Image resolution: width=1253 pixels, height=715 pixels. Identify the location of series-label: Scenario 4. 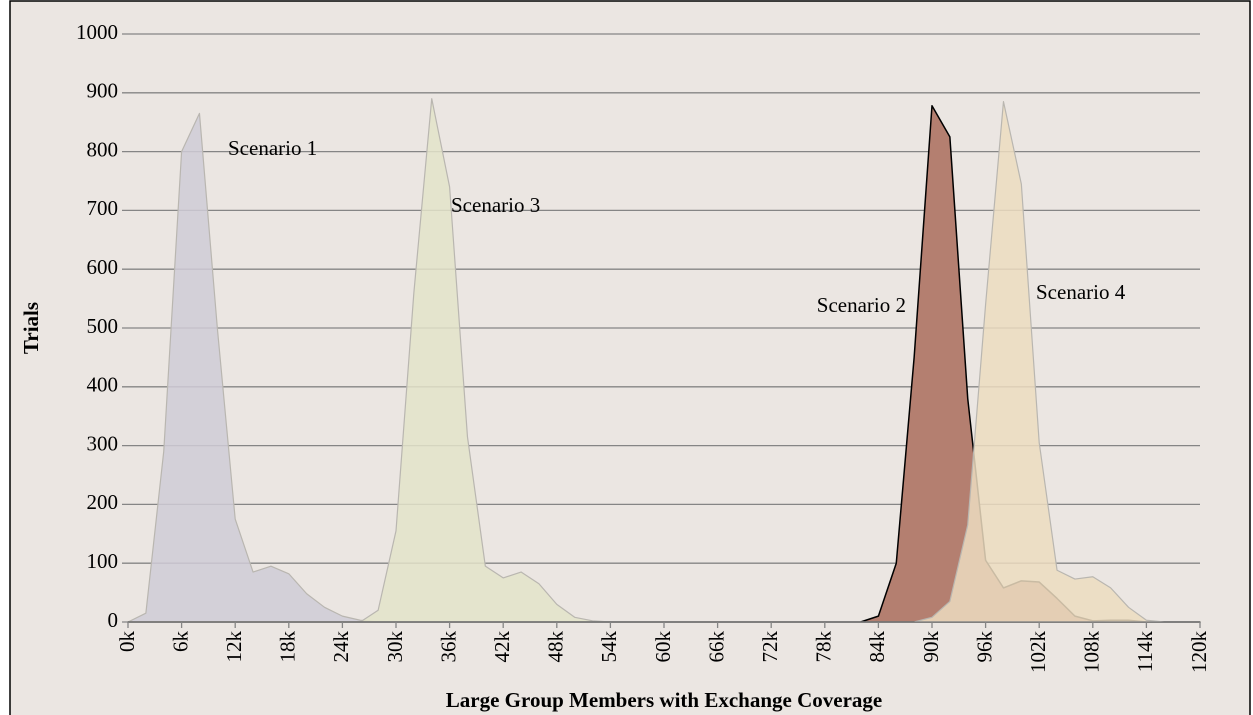
(1081, 292).